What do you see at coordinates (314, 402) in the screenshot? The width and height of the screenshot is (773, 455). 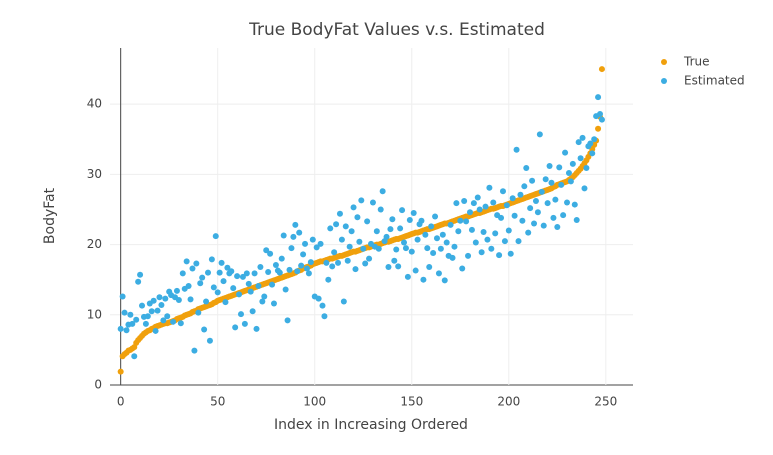 I see `x-tick-label: 100` at bounding box center [314, 402].